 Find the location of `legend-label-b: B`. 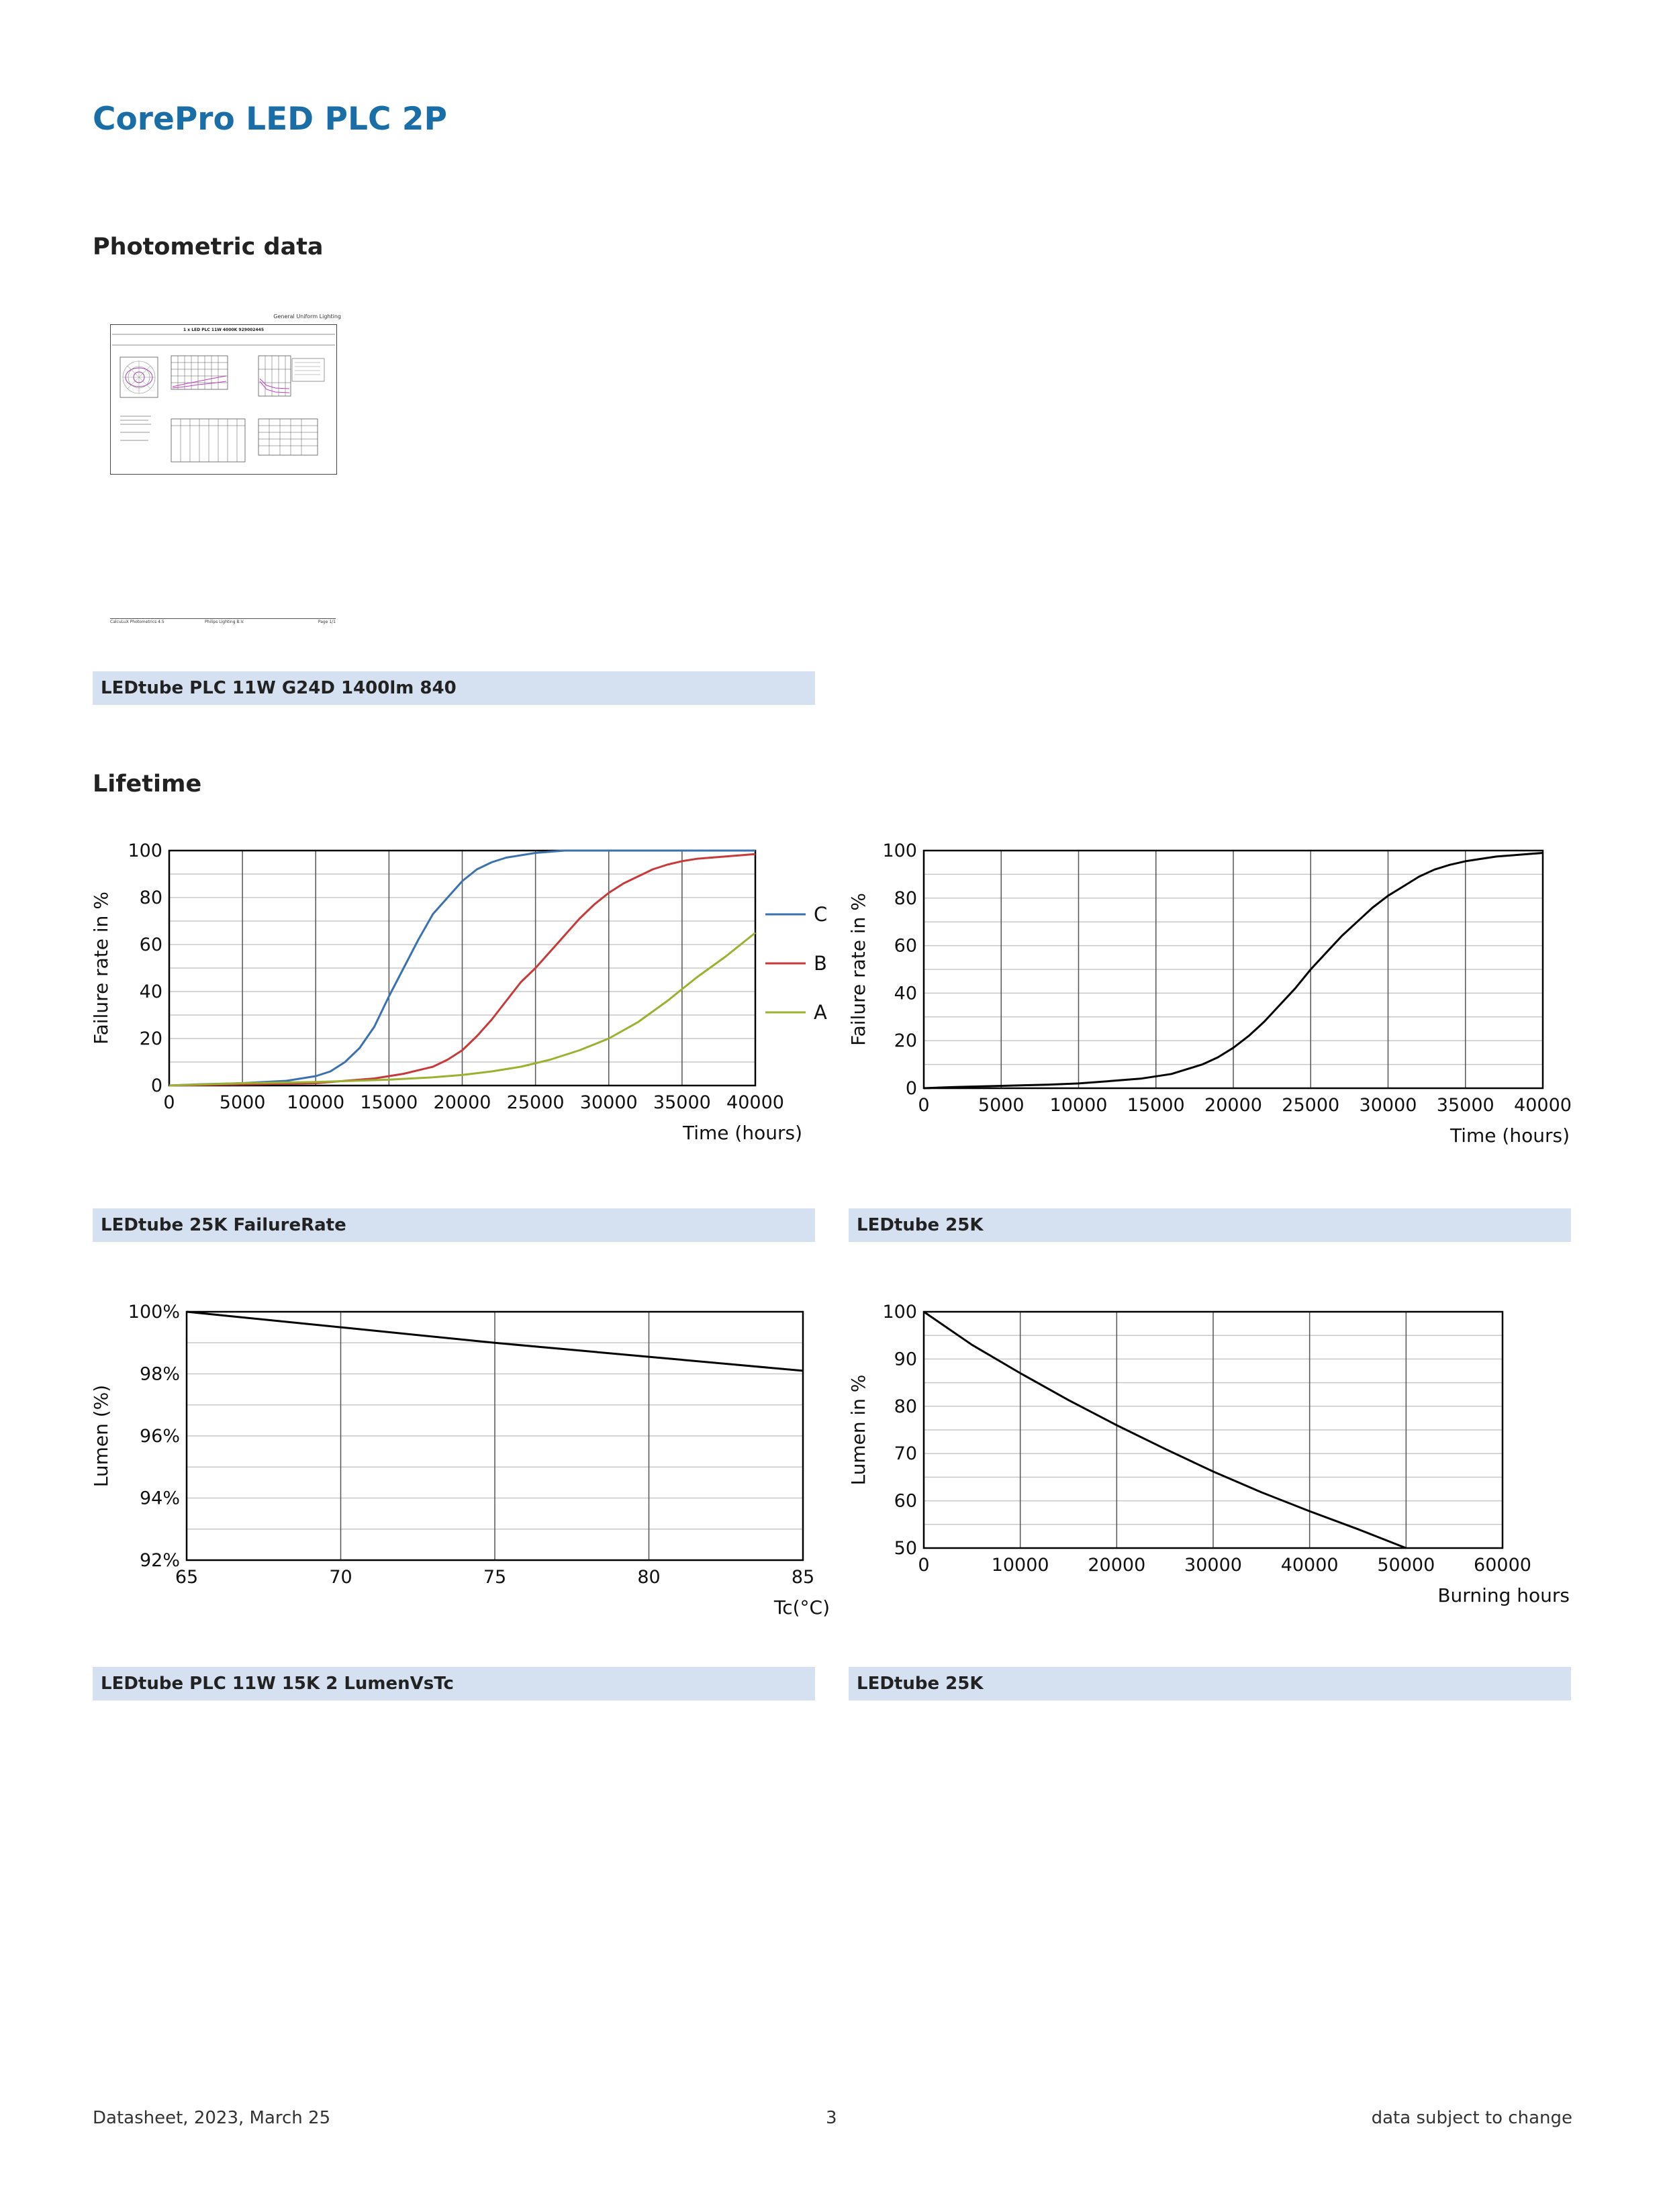

legend-label-b: B is located at coordinates (820, 963).